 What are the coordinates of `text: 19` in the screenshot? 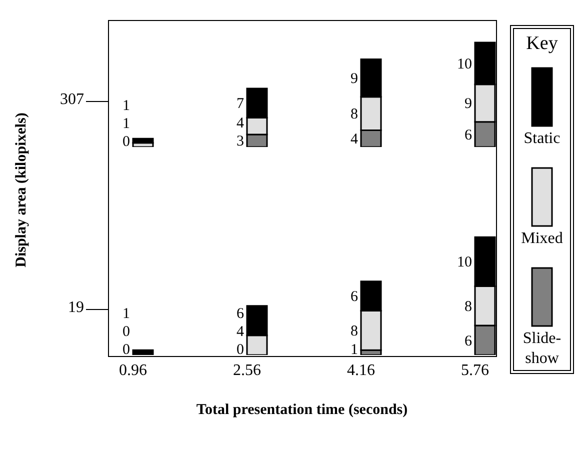 It's located at (76, 308).